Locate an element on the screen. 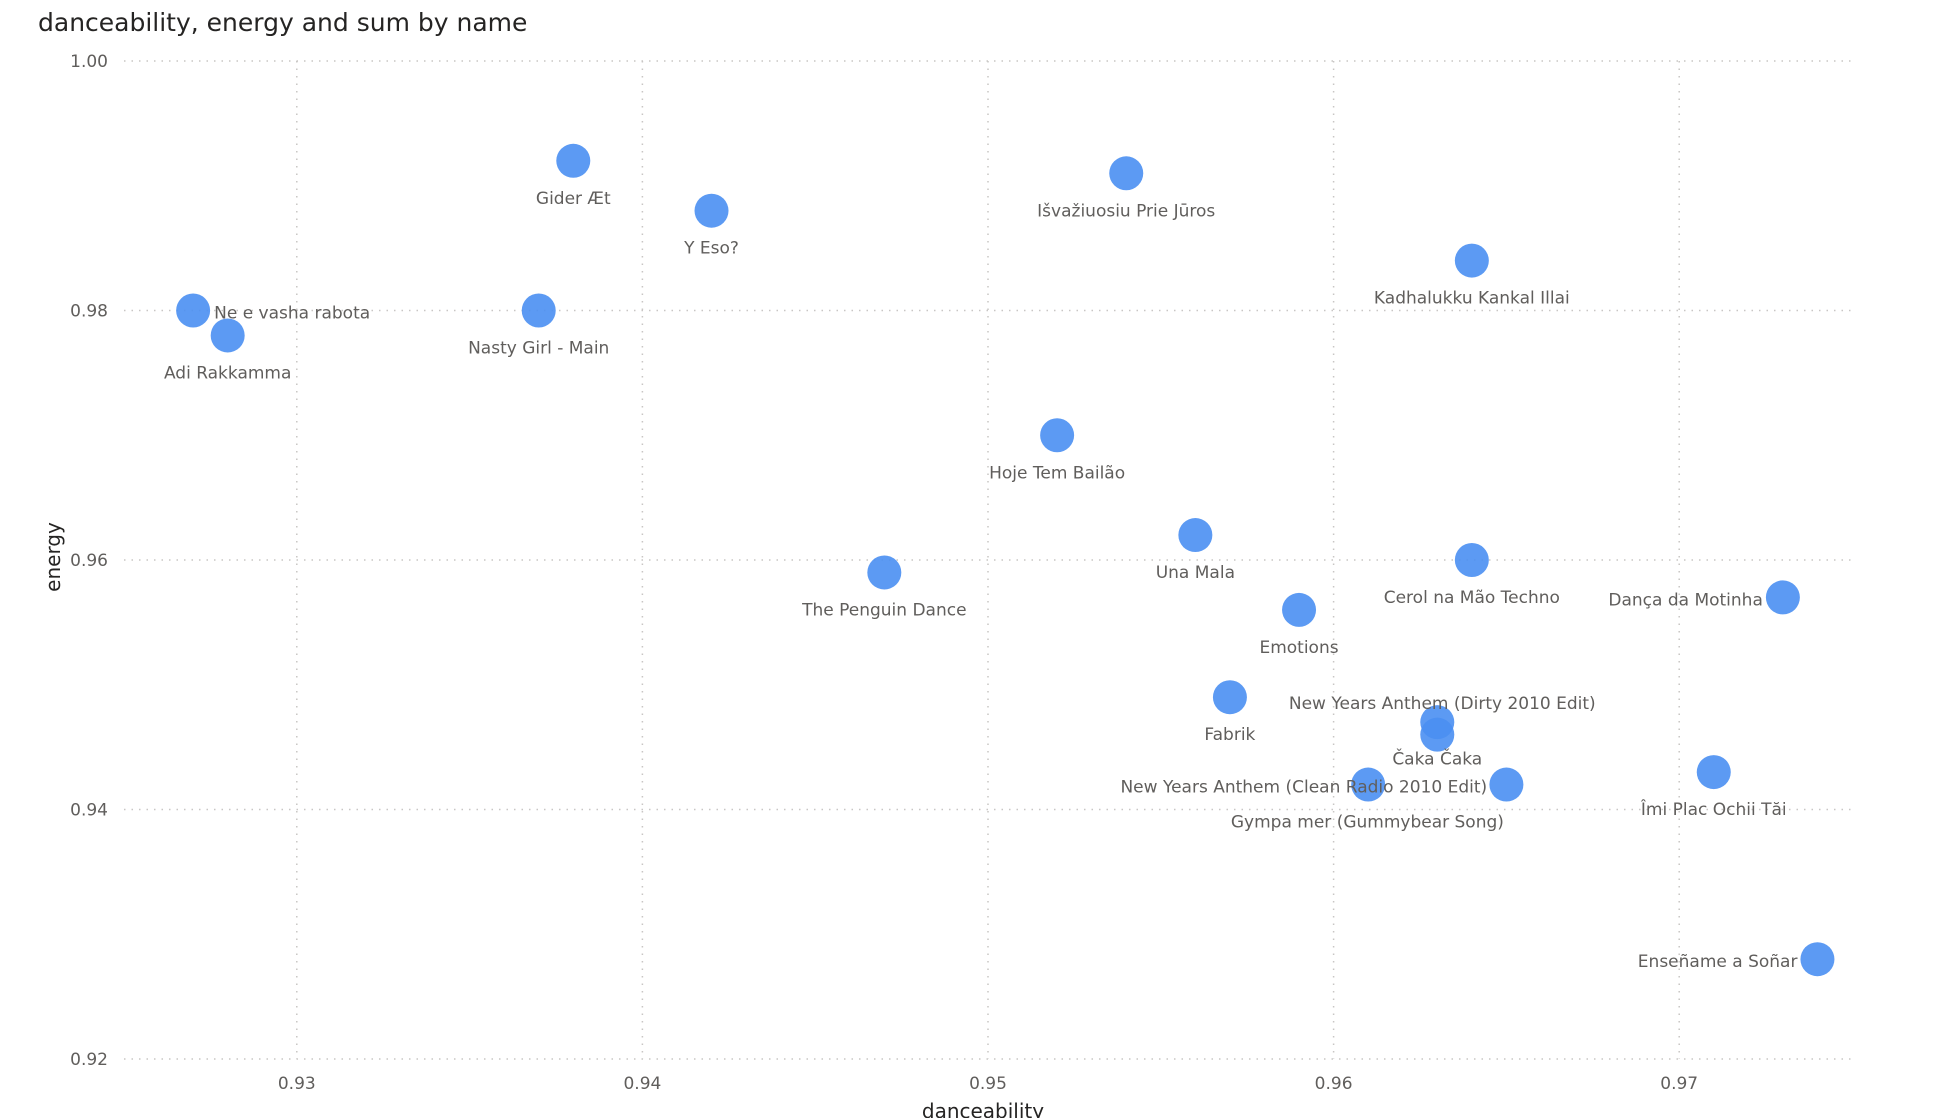  y-tick-label: 0.92 is located at coordinates (89, 1060).